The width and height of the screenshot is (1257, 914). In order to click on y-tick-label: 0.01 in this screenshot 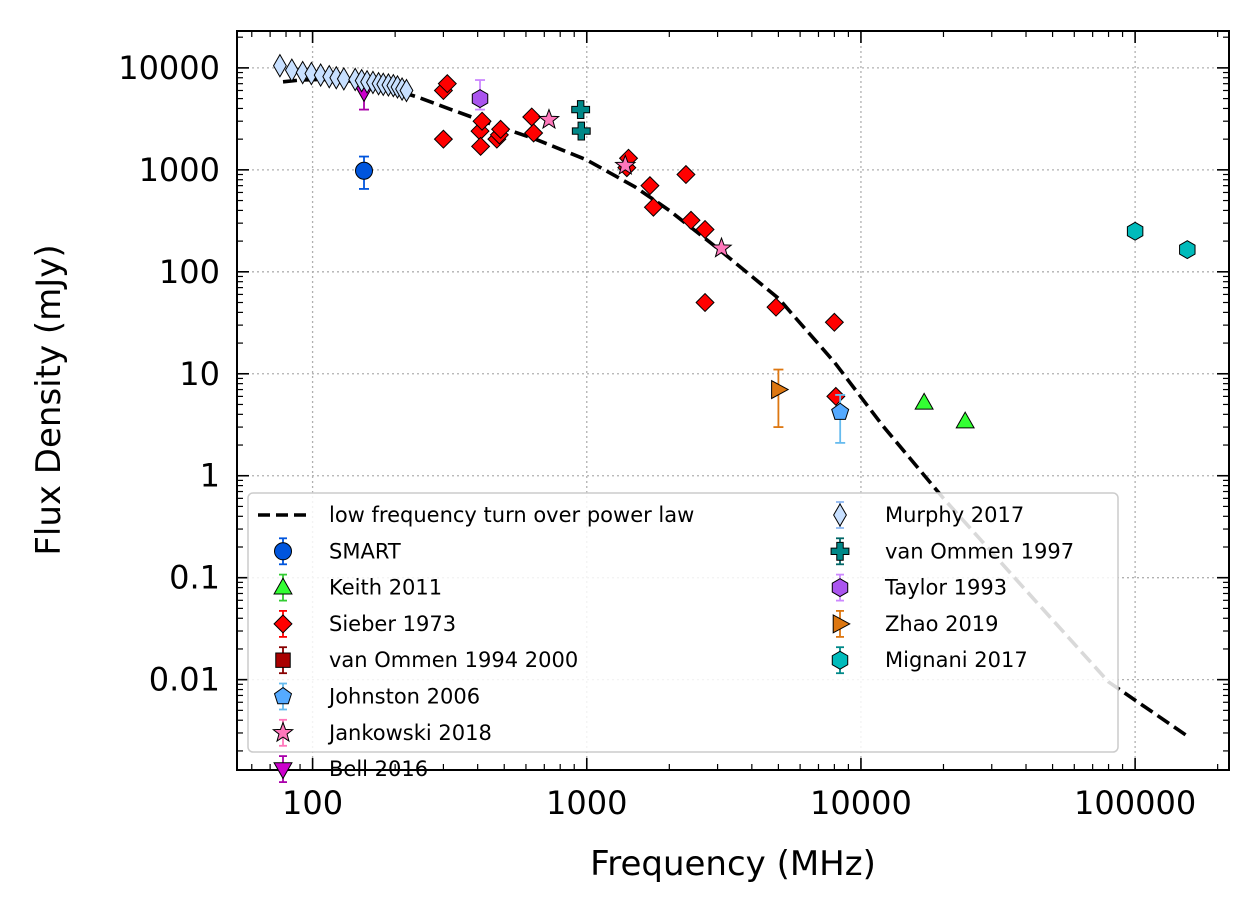, I will do `click(184, 680)`.